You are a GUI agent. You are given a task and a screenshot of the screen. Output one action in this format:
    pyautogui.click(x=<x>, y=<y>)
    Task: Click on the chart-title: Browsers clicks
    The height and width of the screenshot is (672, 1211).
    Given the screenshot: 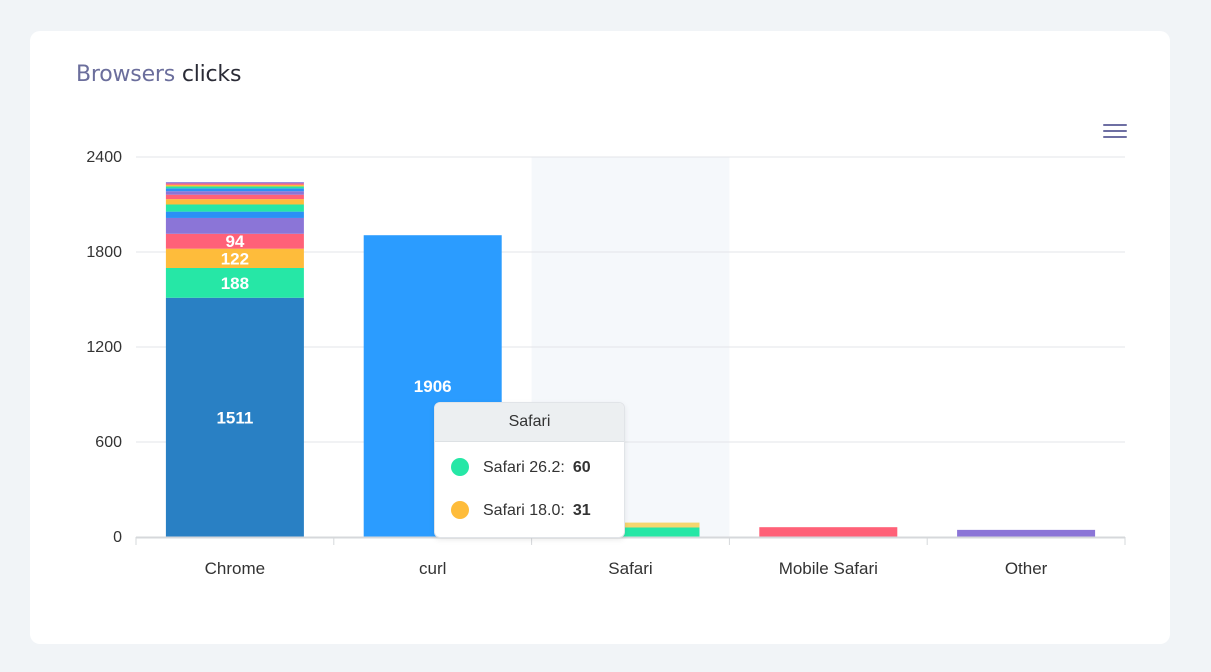 What is the action you would take?
    pyautogui.click(x=158, y=75)
    